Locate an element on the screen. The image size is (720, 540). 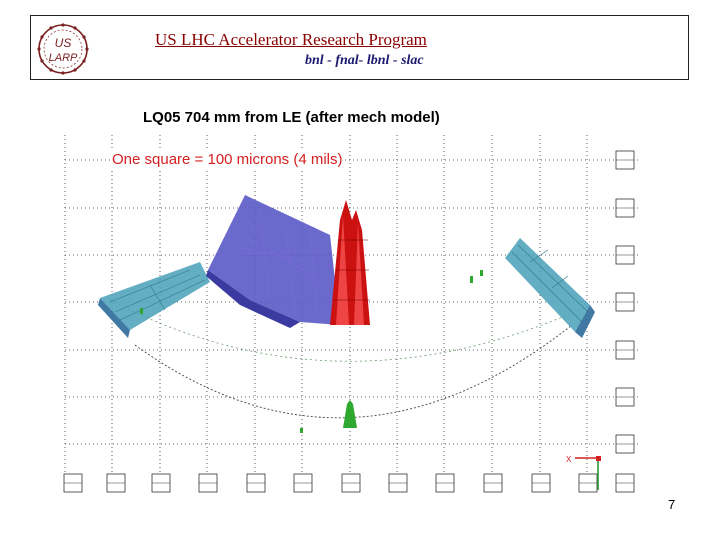
page-number: 7 is located at coordinates (672, 504).